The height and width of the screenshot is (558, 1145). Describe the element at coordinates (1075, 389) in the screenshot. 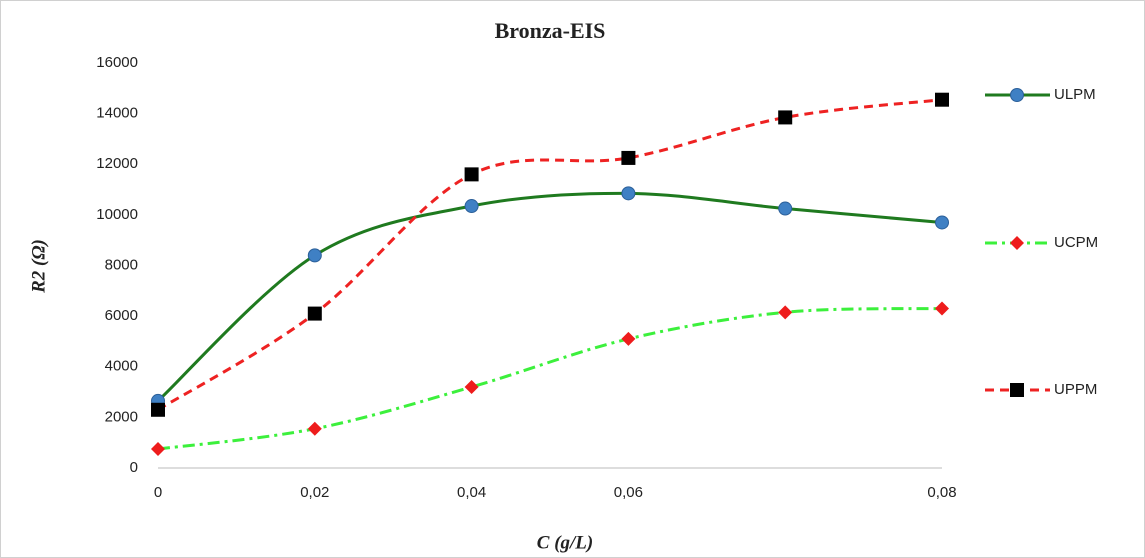

I see `legend-label: UPPM` at that location.